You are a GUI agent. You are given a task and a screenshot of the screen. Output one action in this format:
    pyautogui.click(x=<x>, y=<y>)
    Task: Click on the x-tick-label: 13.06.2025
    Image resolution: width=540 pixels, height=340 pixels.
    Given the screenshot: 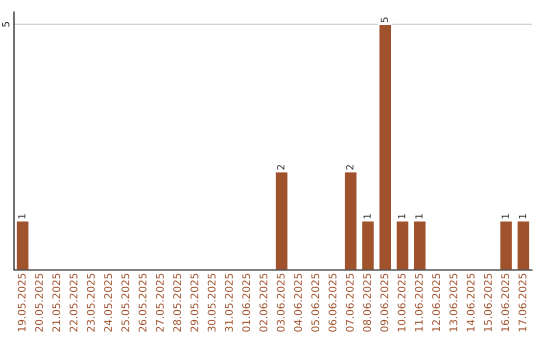 What is the action you would take?
    pyautogui.click(x=453, y=303)
    